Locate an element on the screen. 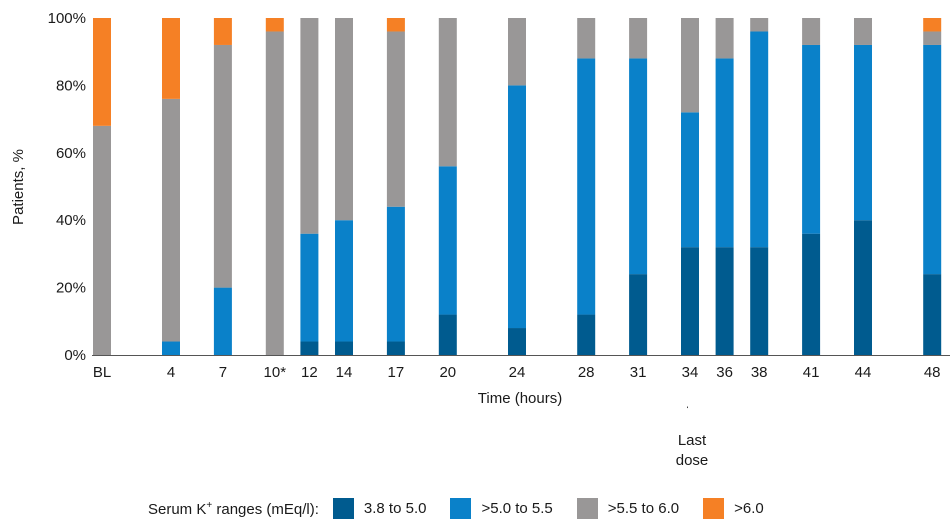  x-axis-ticks: BL 4 7 10* 12 14 17 20 24 28 31 34 36 38 41 44 48 is located at coordinates (517, 372).